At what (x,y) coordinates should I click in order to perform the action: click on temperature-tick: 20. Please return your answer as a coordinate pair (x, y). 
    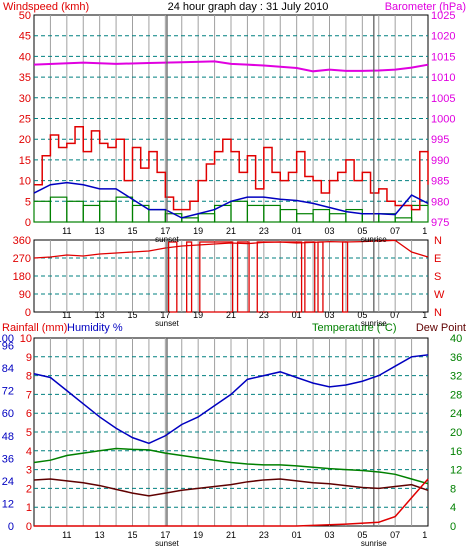
    Looking at the image, I should click on (456, 433).